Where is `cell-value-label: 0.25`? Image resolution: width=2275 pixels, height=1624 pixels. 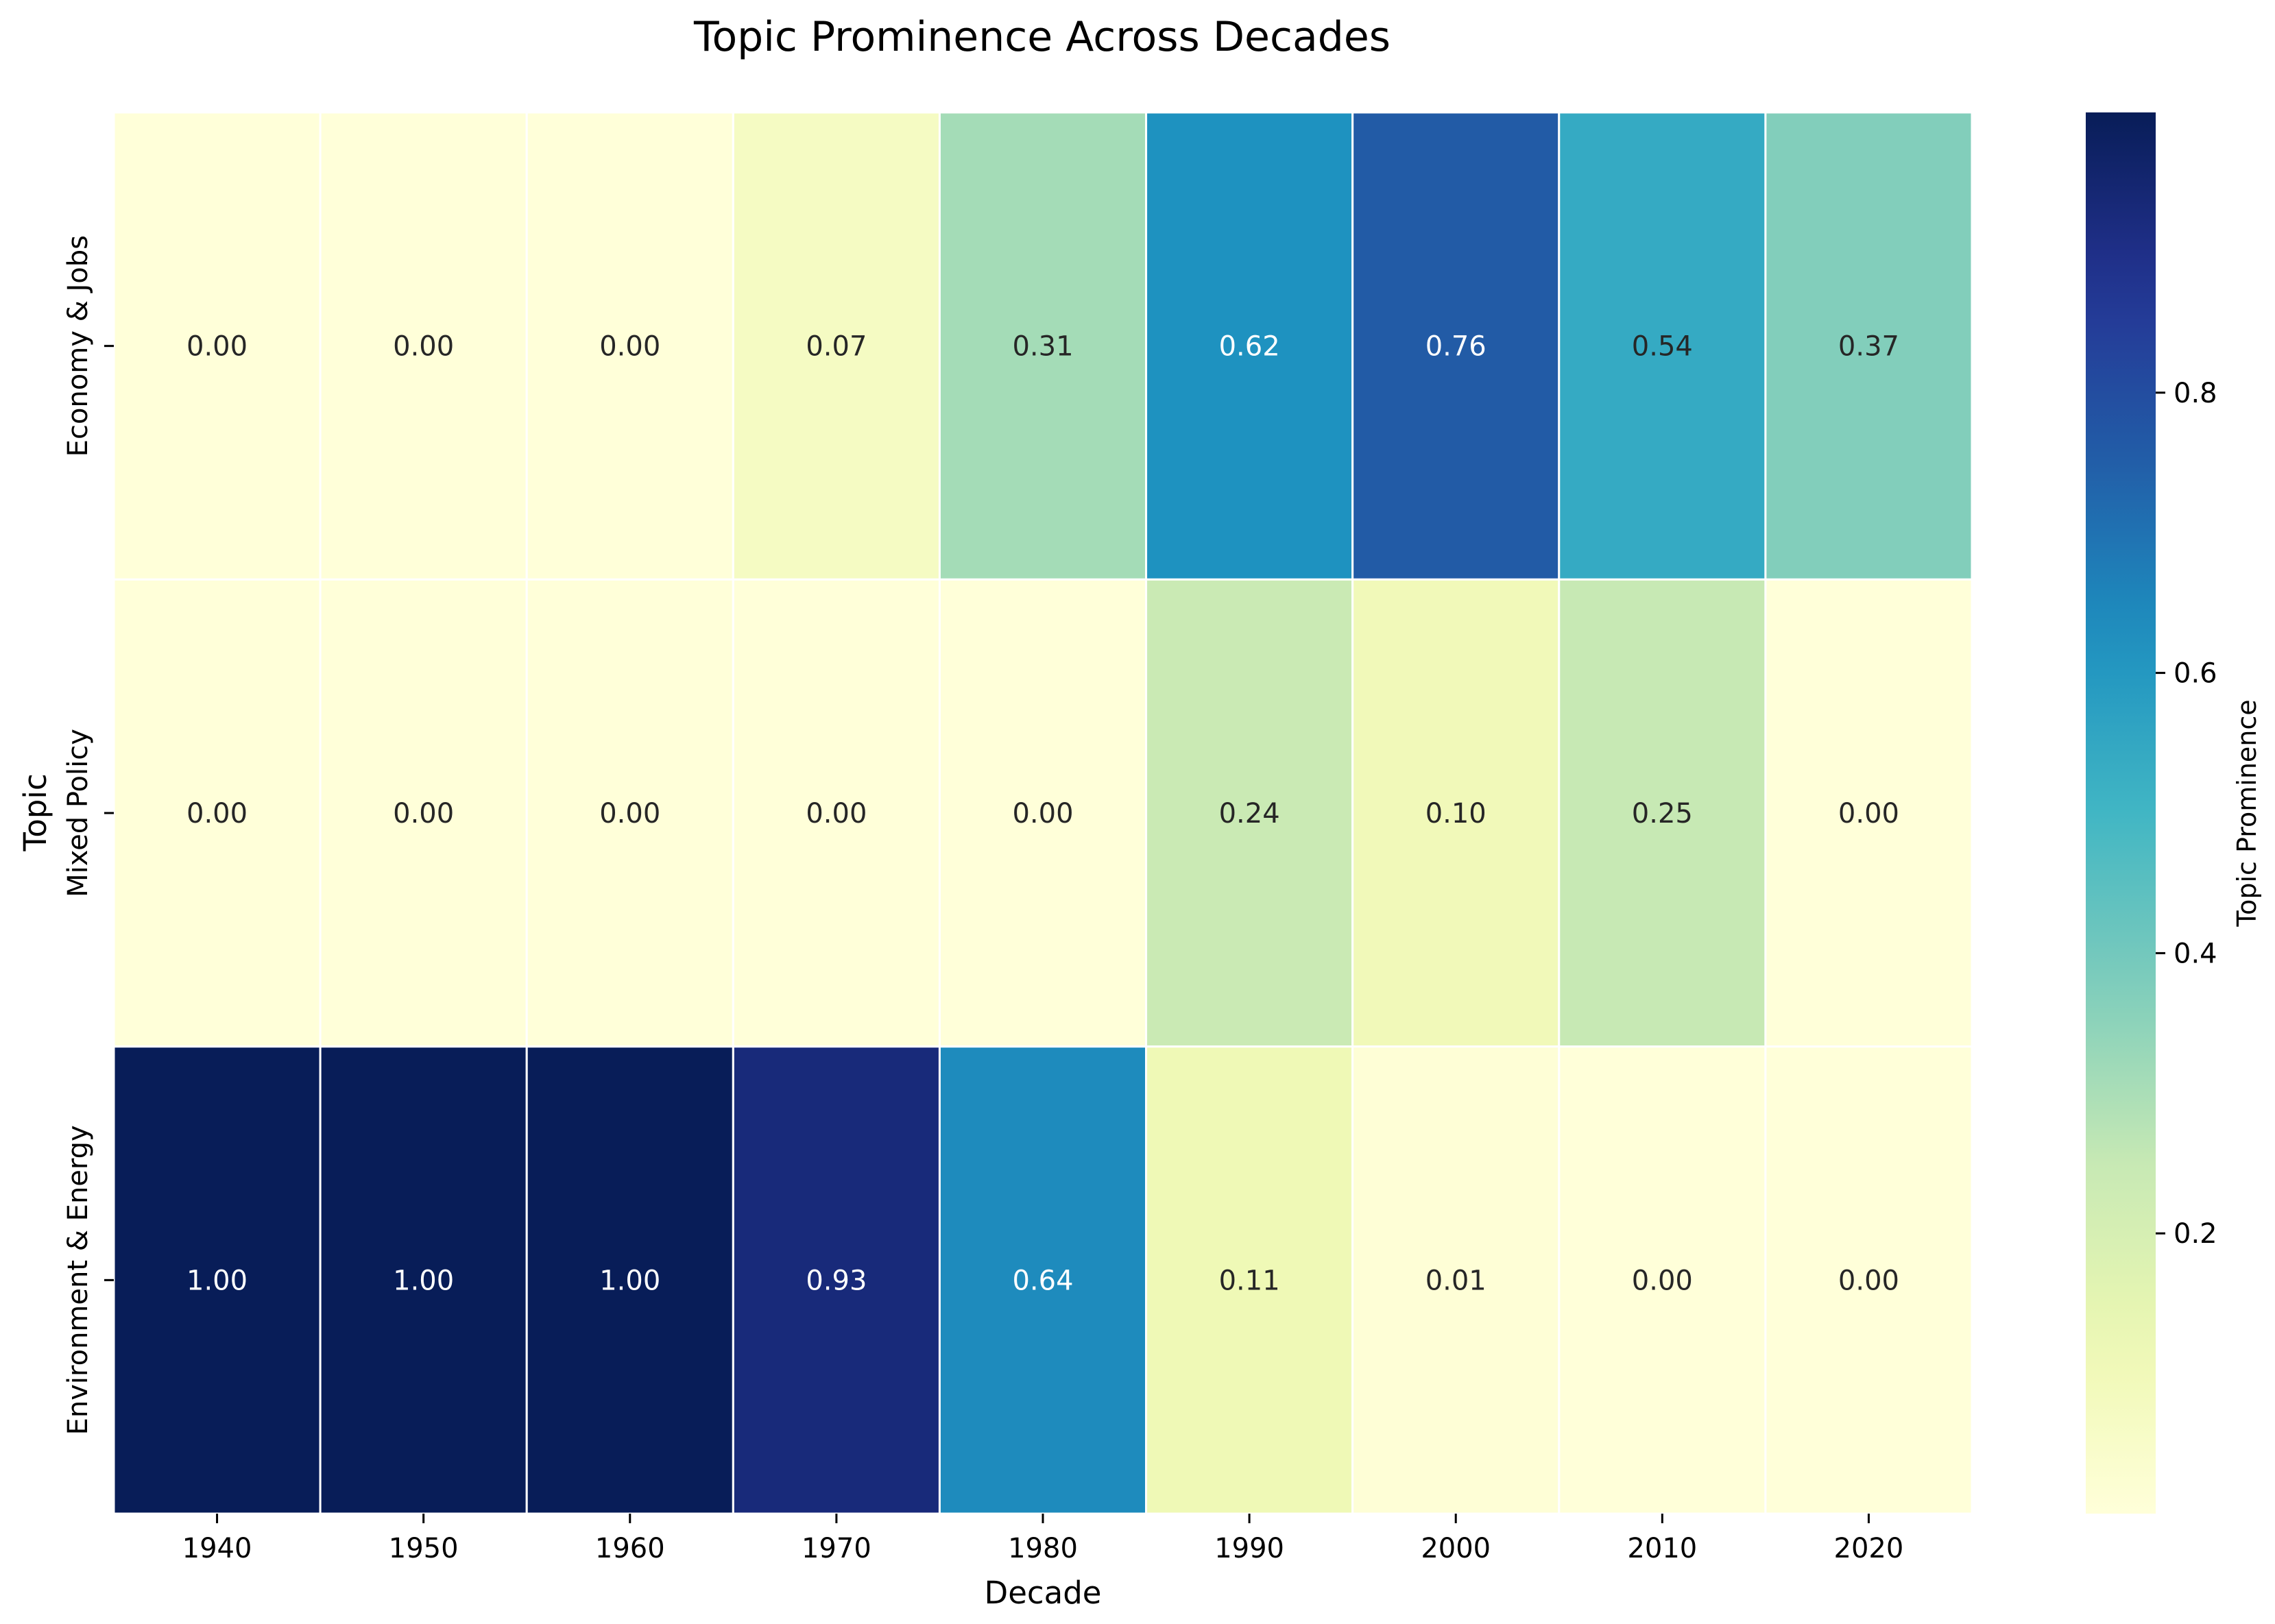
cell-value-label: 0.25 is located at coordinates (1662, 813).